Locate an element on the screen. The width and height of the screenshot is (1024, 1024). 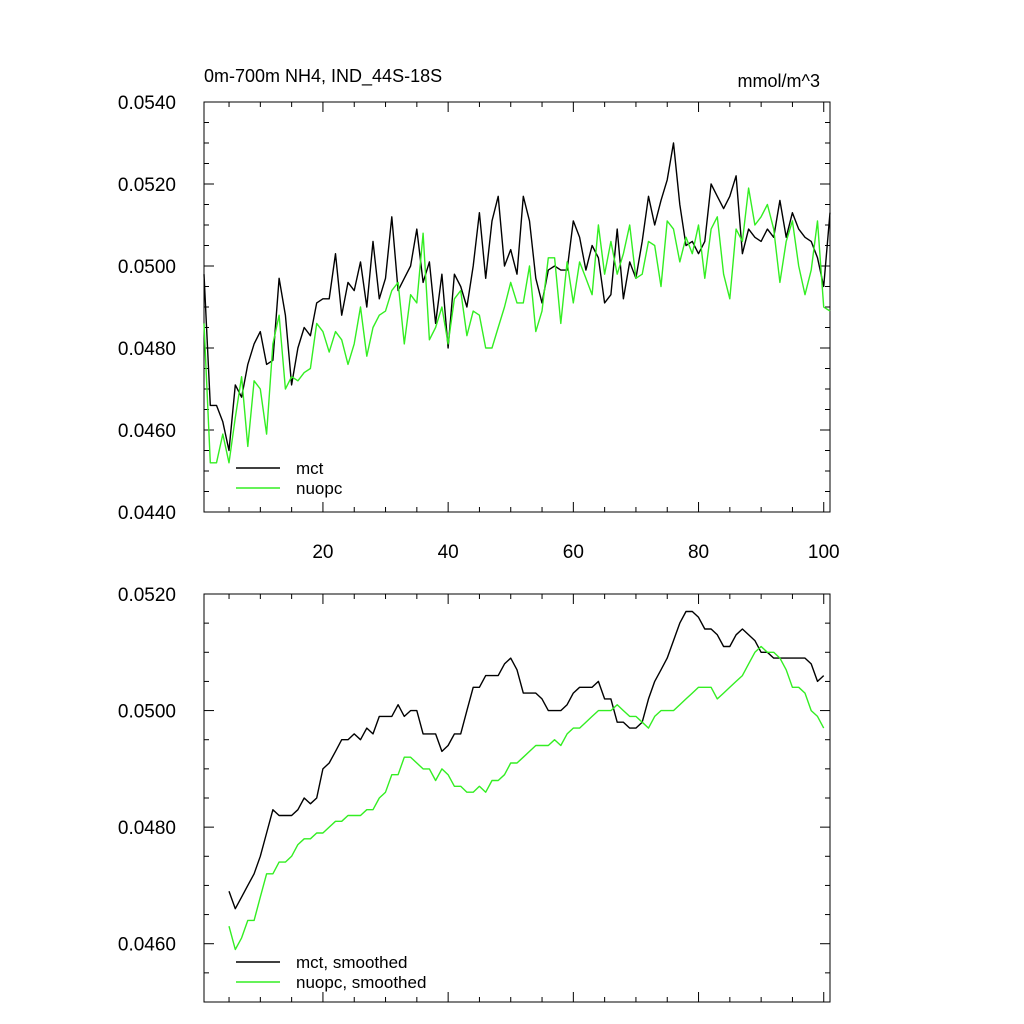
chart-title: 0m-700m NH4, IND_44S-18S is located at coordinates (323, 76).